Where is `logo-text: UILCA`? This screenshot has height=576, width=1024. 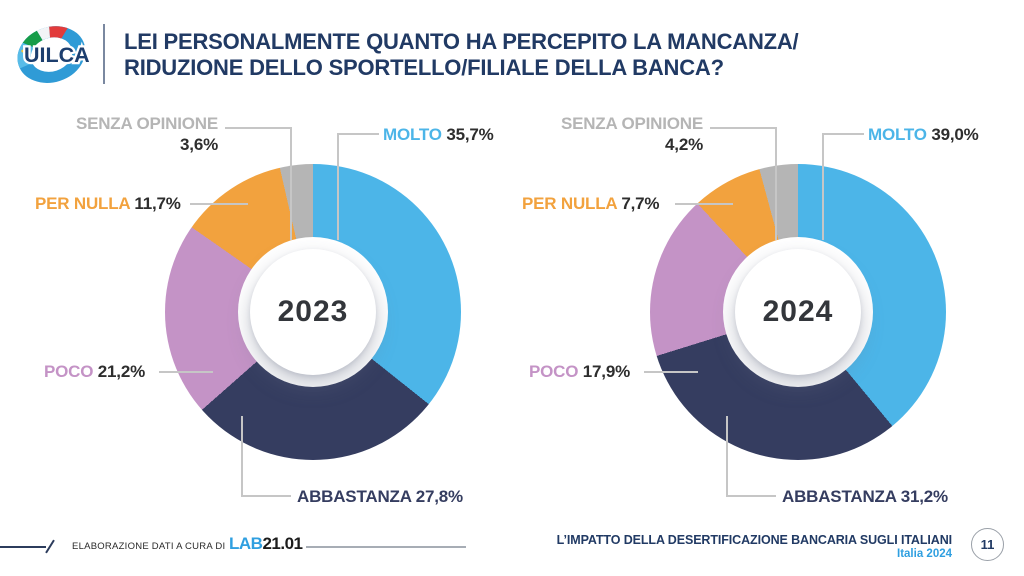
logo-text: UILCA is located at coordinates (57, 55).